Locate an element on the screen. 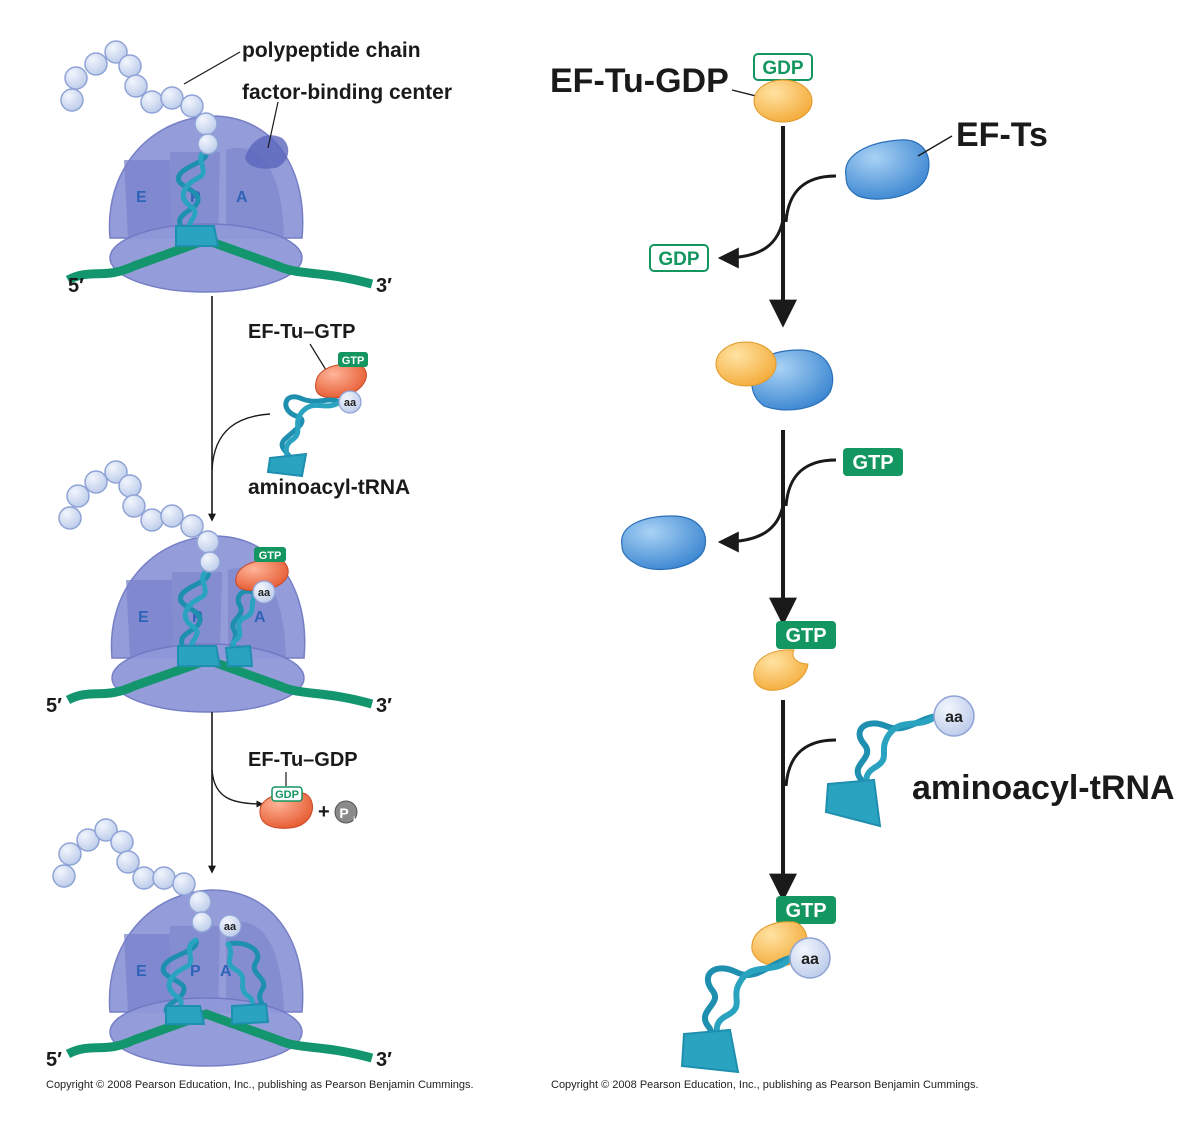  amino-acid-1-label: aa is located at coordinates (350, 403).